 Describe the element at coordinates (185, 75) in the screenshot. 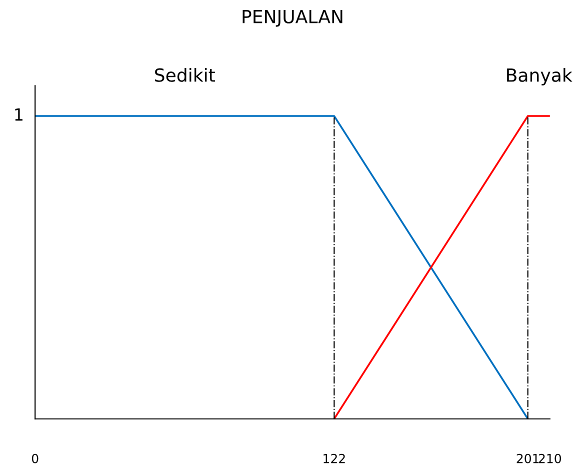

I see `series-label: Sedikit` at that location.